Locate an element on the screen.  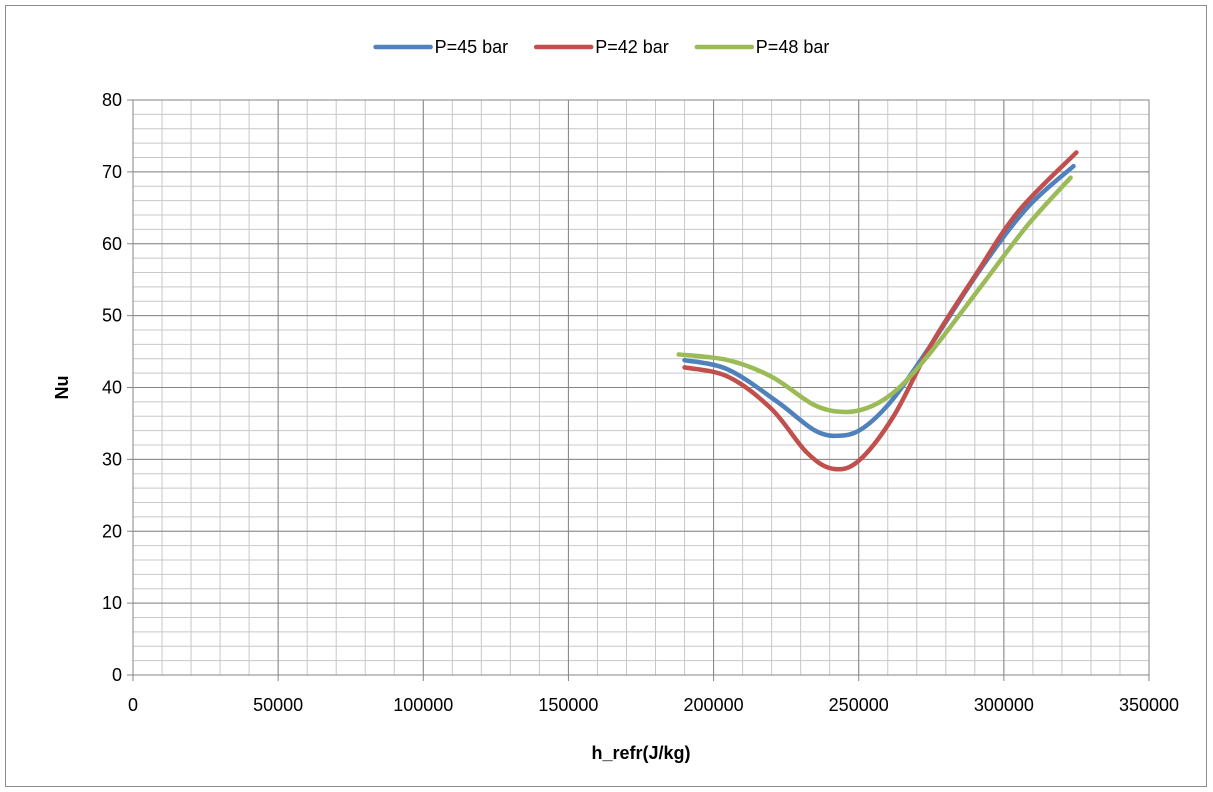
x-tick-label: 200000 is located at coordinates (714, 705).